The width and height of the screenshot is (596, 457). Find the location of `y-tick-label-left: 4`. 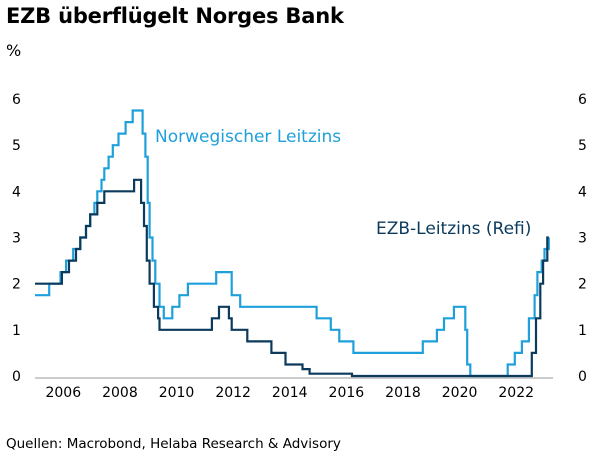

y-tick-label-left: 4 is located at coordinates (16, 192).